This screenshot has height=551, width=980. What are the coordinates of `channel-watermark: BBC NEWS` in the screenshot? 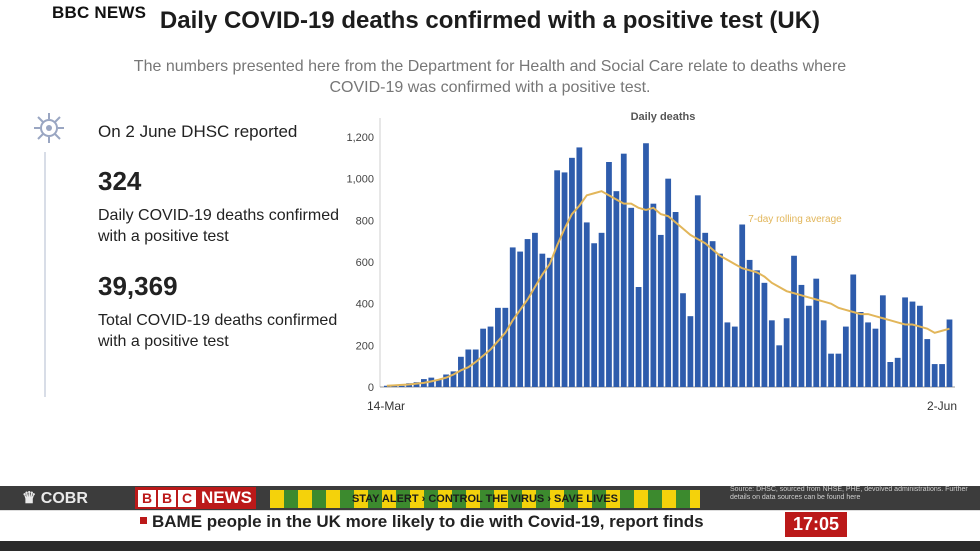 It's located at (99, 12).